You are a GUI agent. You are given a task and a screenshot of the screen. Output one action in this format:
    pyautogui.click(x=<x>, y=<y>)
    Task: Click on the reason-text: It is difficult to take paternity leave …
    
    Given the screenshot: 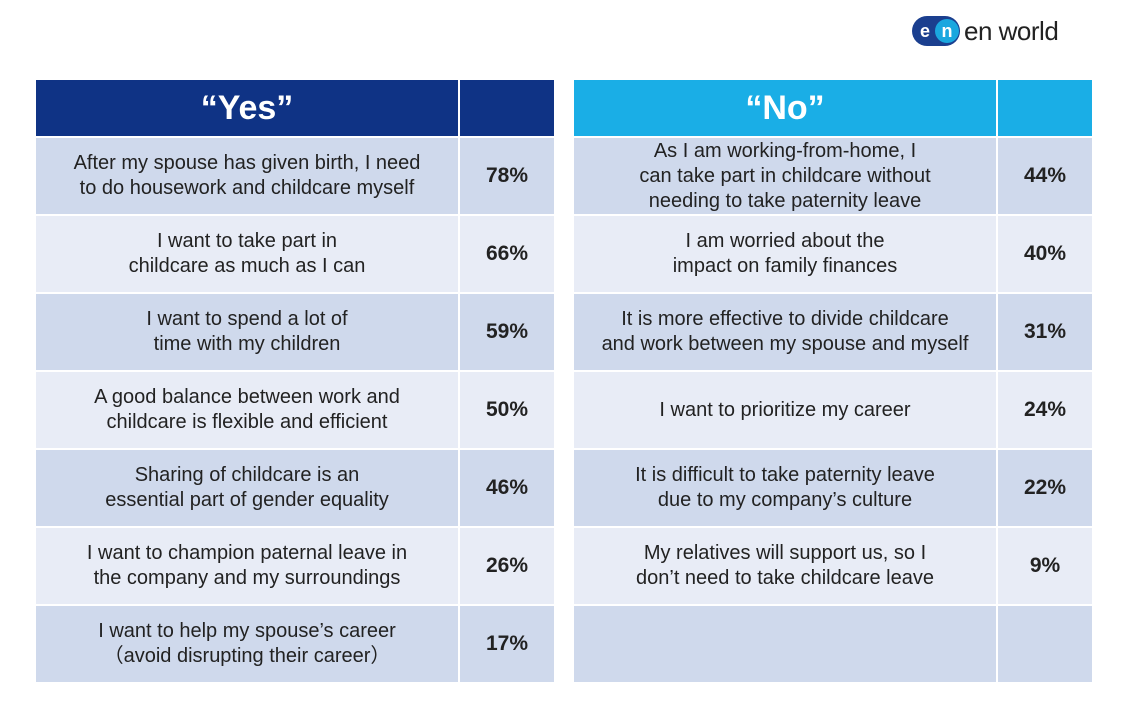 What is the action you would take?
    pyautogui.click(x=785, y=487)
    